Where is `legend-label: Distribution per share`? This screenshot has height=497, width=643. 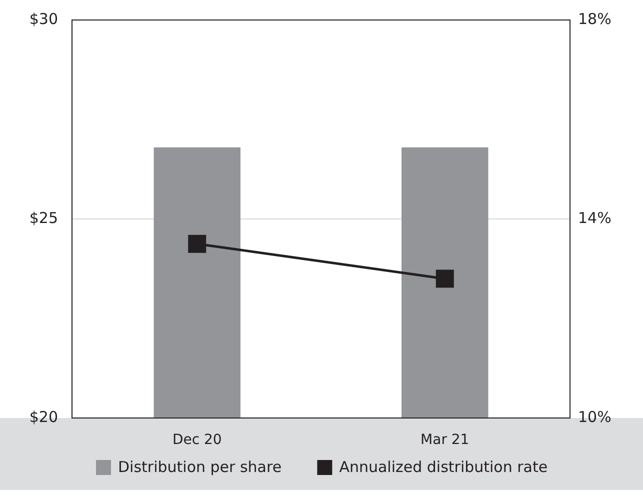
legend-label: Distribution per share is located at coordinates (200, 467).